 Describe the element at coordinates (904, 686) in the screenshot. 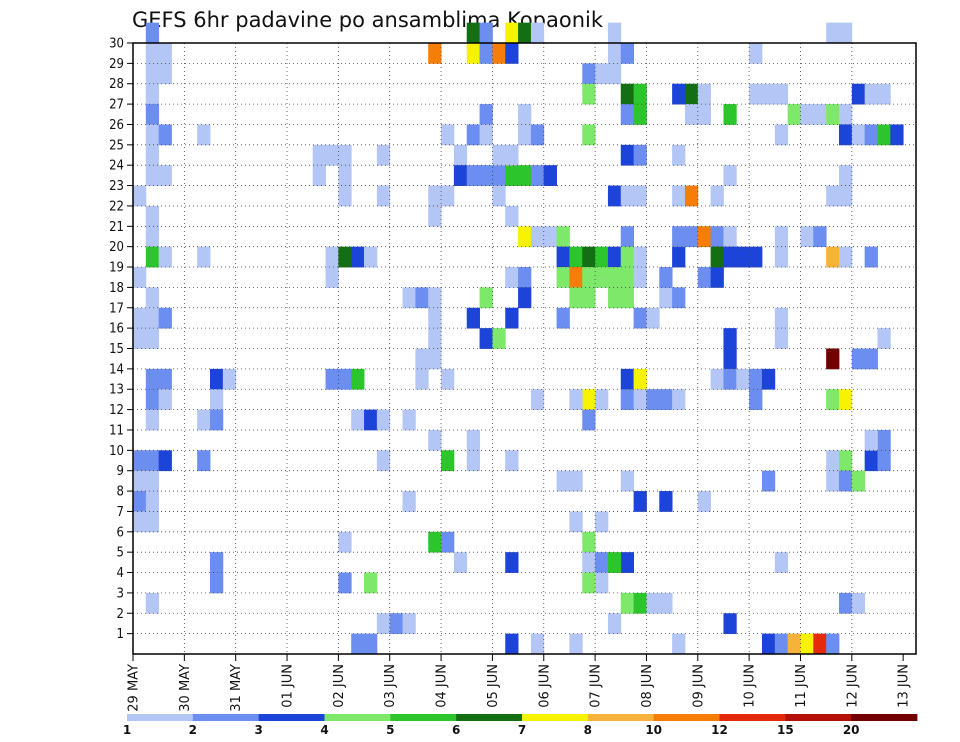

I see `x-tick-label: 13 JUN` at that location.